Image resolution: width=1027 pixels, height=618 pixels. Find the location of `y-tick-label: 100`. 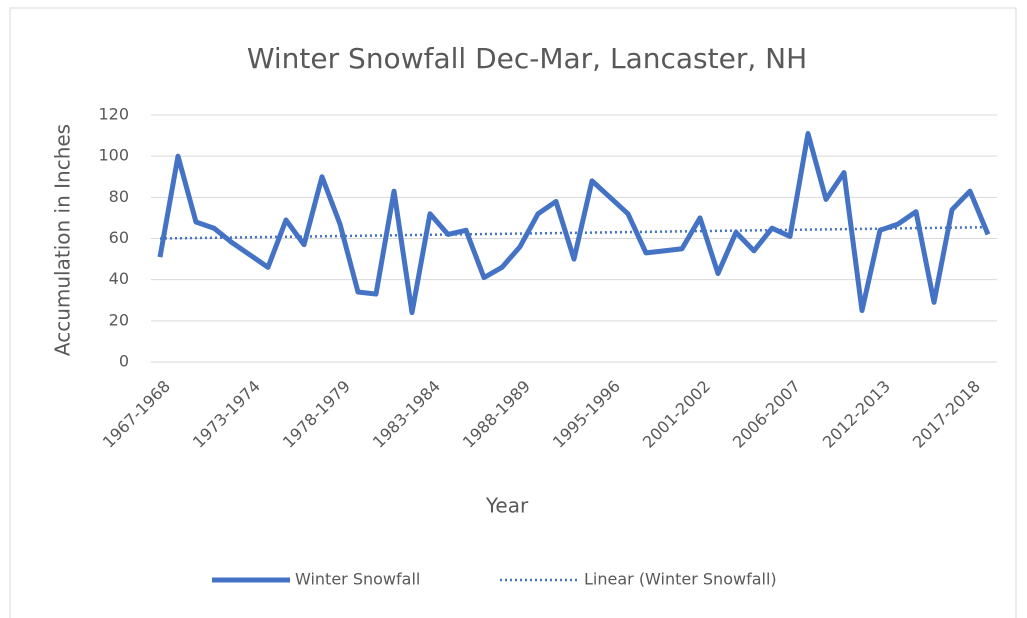

y-tick-label: 100 is located at coordinates (113, 155).